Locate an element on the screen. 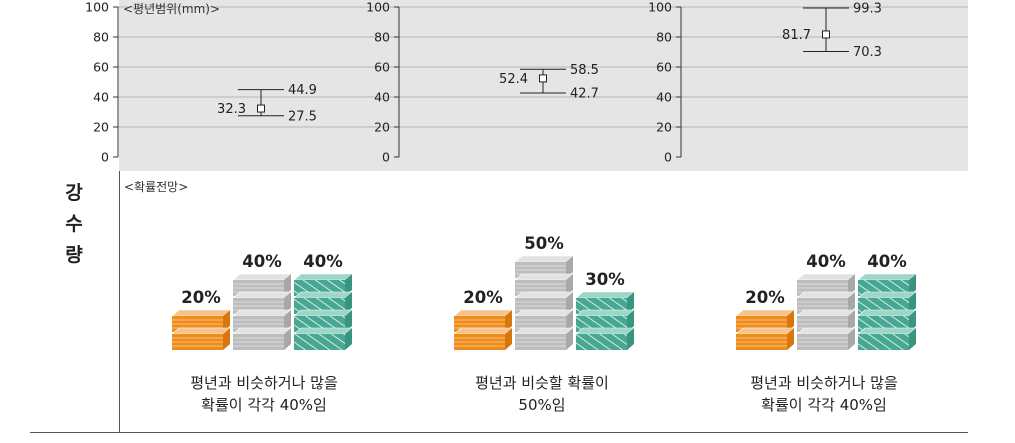 Image resolution: width=1015 pixels, height=443 pixels. range-center-label: 52.4 is located at coordinates (513, 79).